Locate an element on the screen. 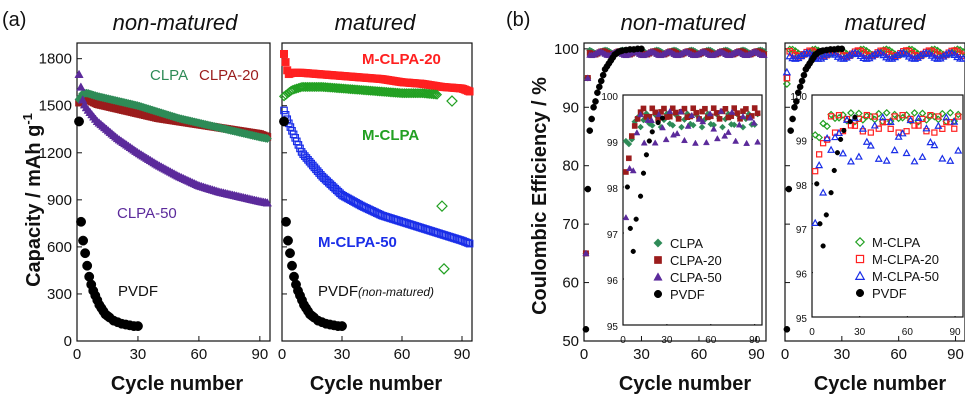 The height and width of the screenshot is (394, 965). ce-nonmatured-xtick-label: 0 is located at coordinates (584, 354).